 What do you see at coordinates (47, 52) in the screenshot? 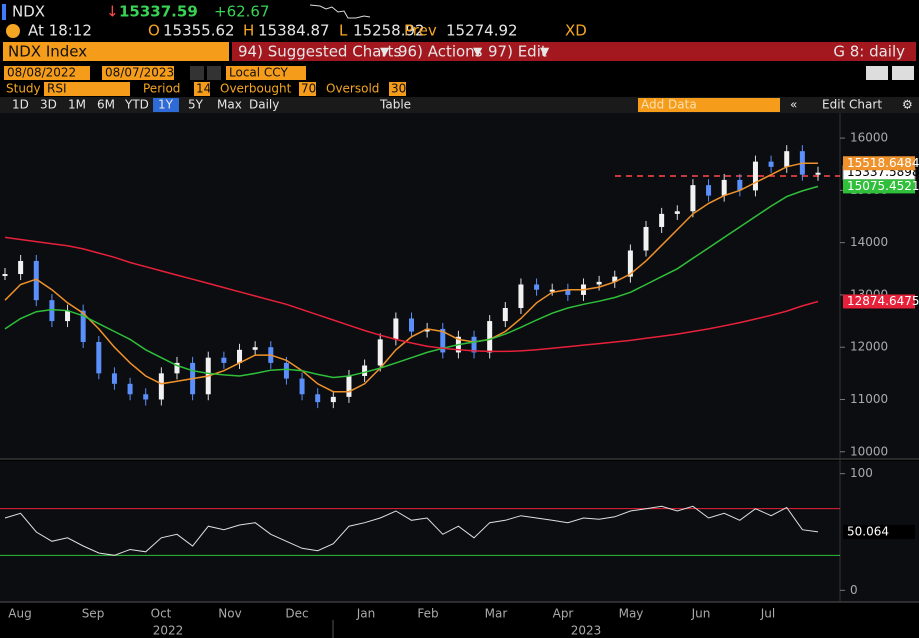
I see `security: NDX Index` at bounding box center [47, 52].